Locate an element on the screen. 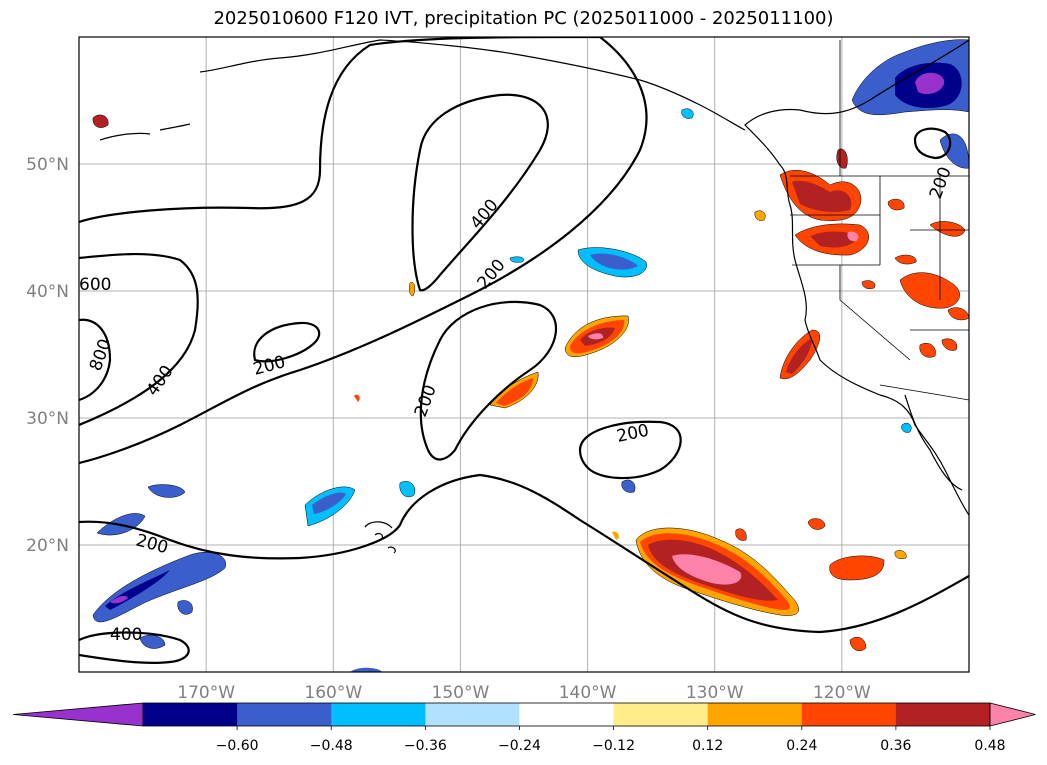  ivt-contour-200-central is located at coordinates (488, 380).